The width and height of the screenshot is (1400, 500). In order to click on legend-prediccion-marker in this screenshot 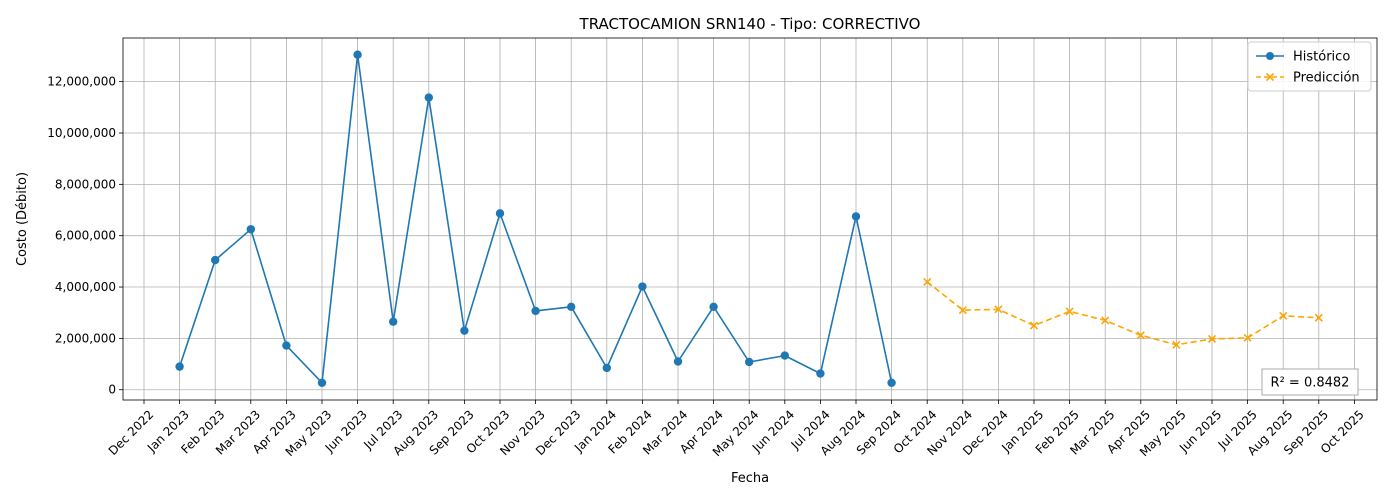, I will do `click(1270, 77)`.